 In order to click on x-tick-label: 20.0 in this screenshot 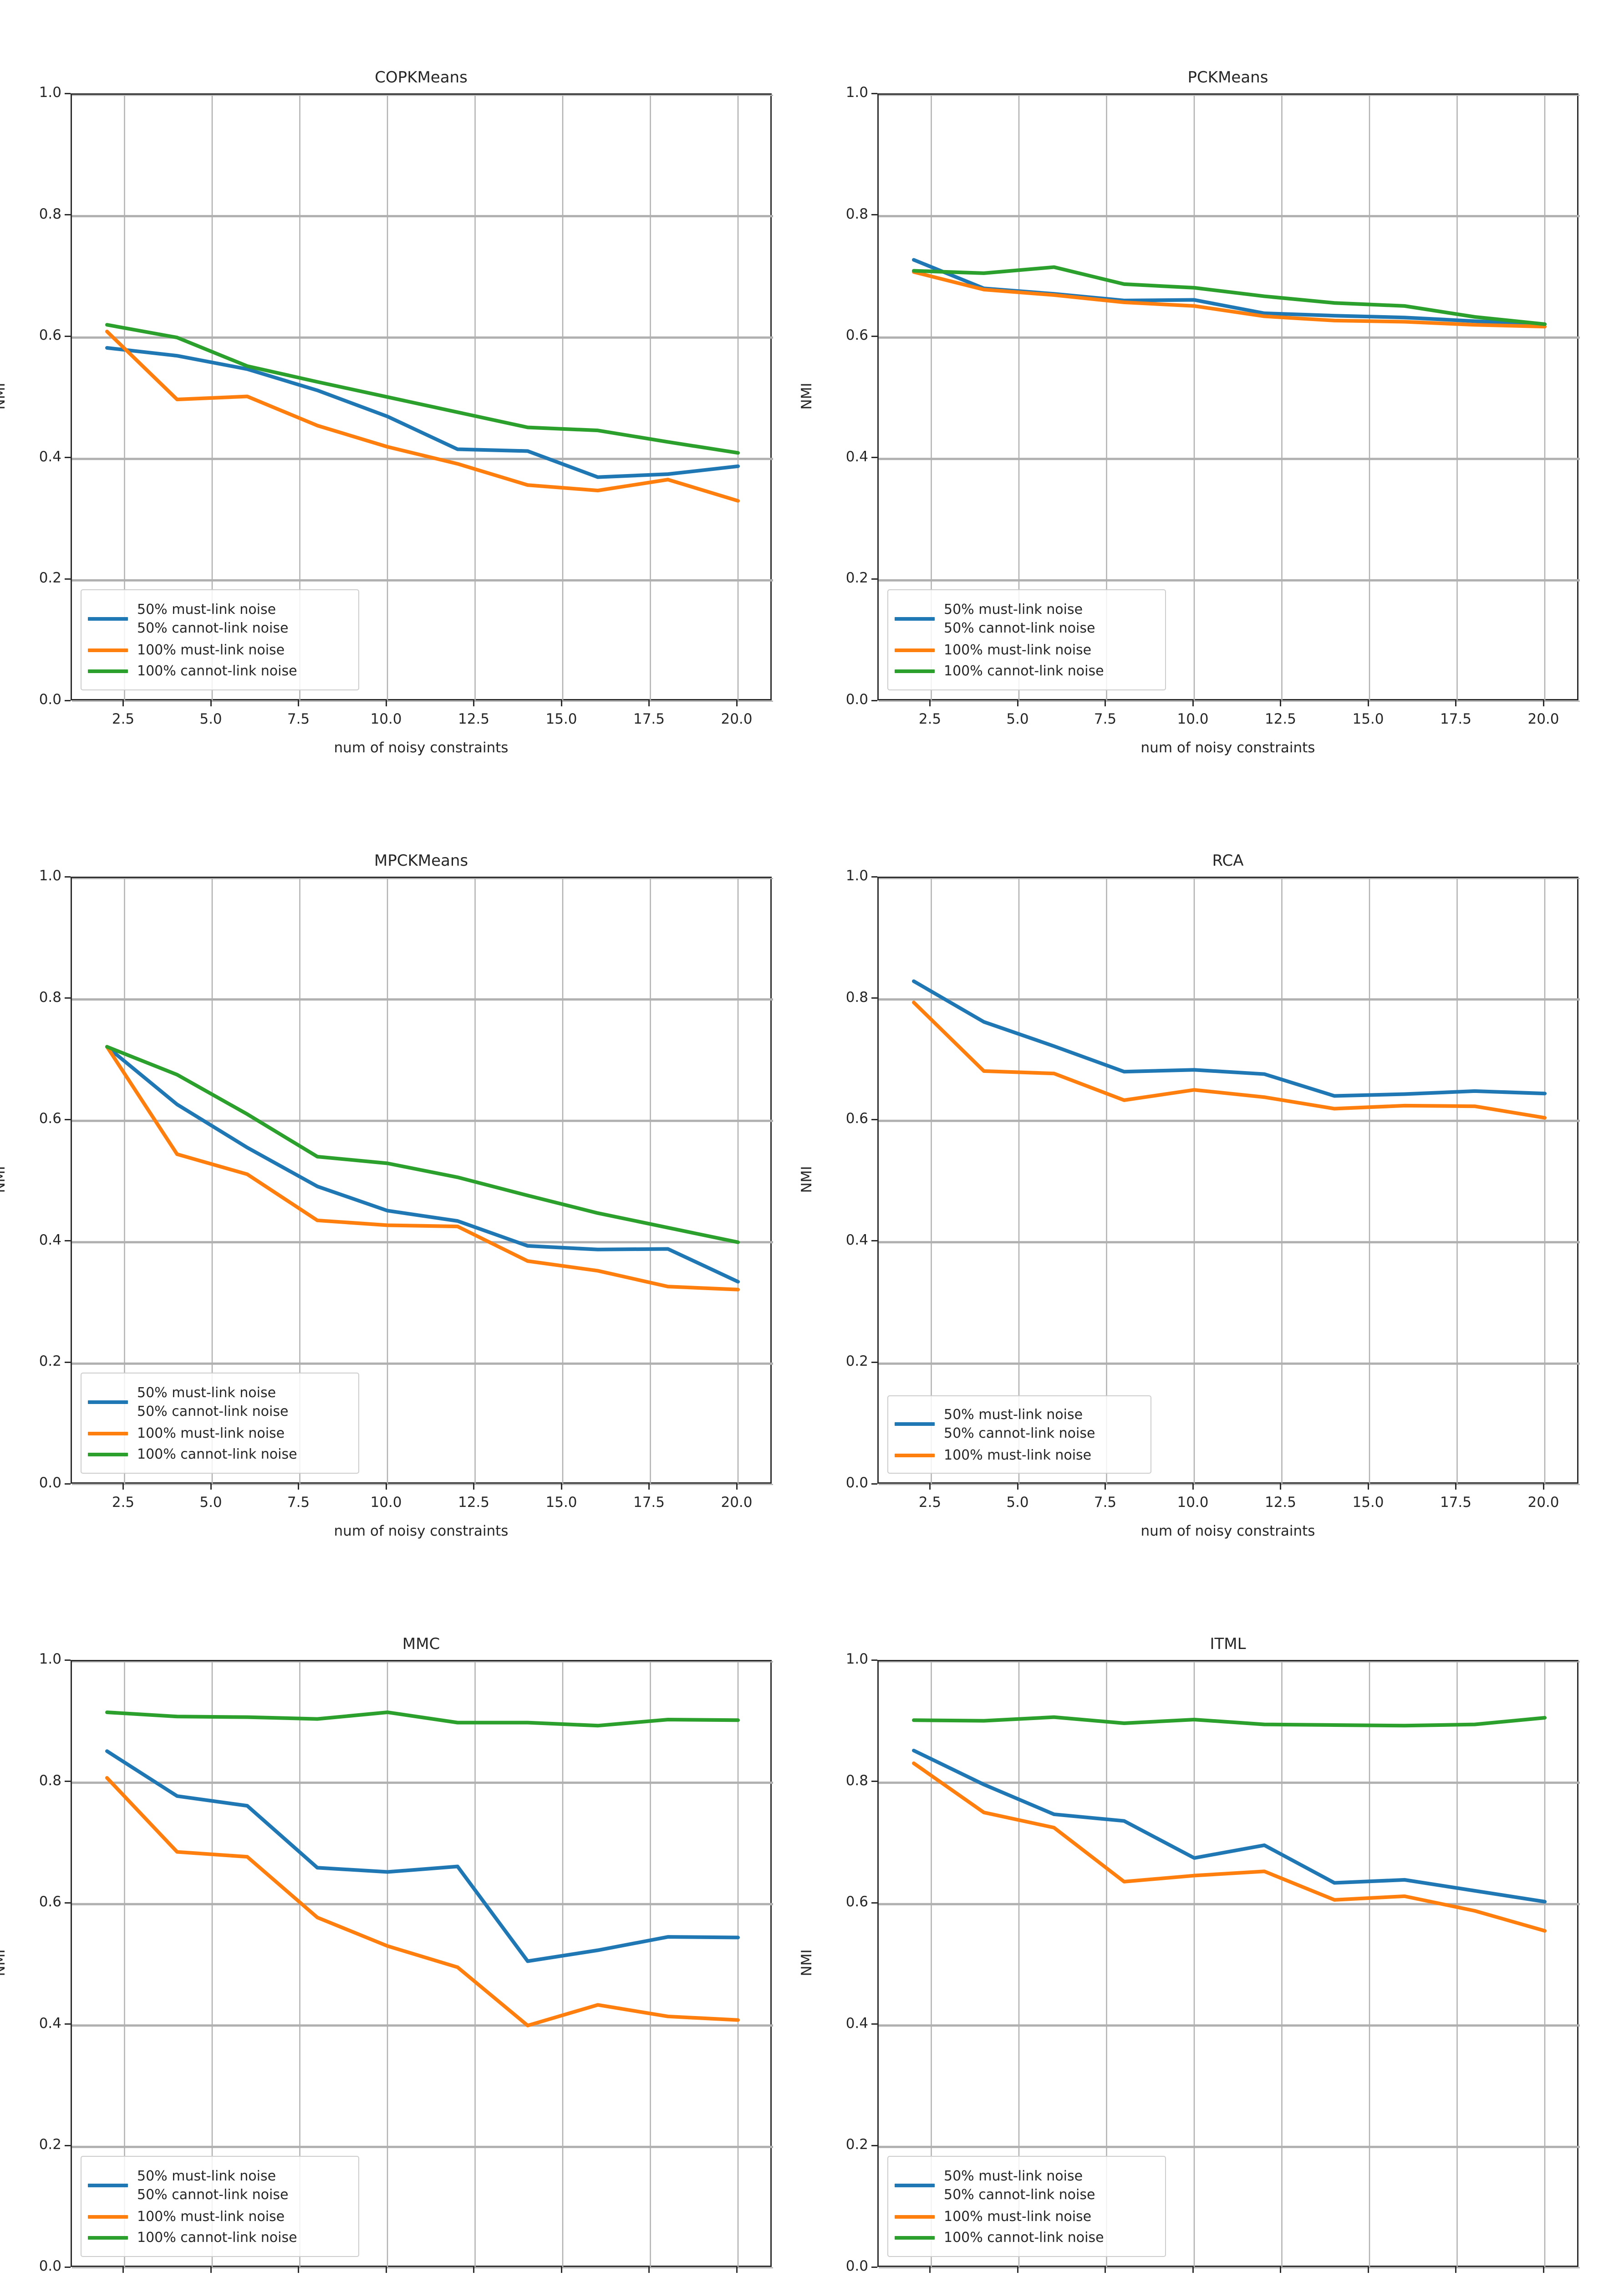, I will do `click(737, 1503)`.